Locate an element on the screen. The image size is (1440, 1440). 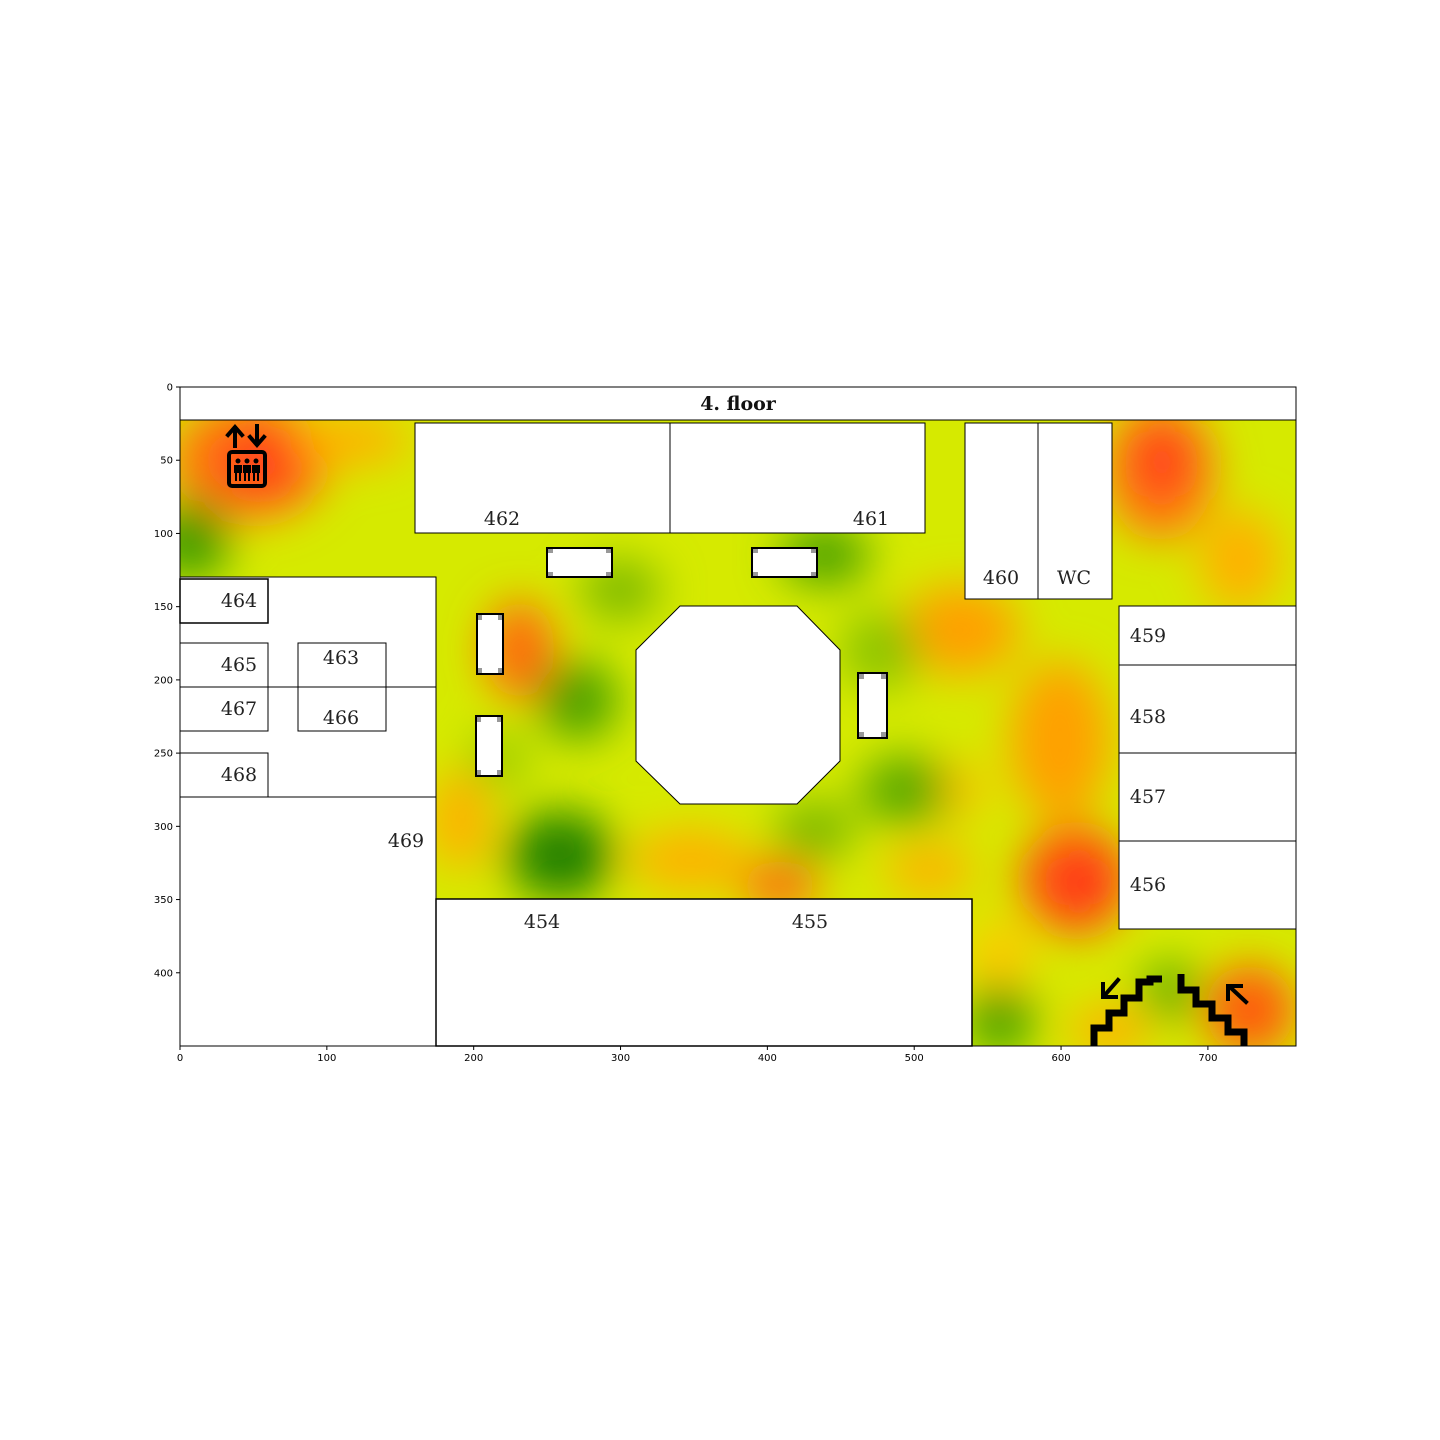
room-457-label: 457 is located at coordinates (1148, 797).